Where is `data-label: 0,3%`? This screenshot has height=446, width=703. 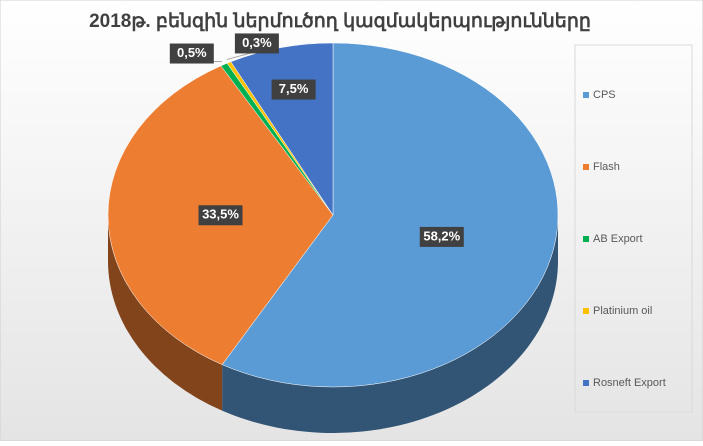
data-label: 0,3% is located at coordinates (257, 42).